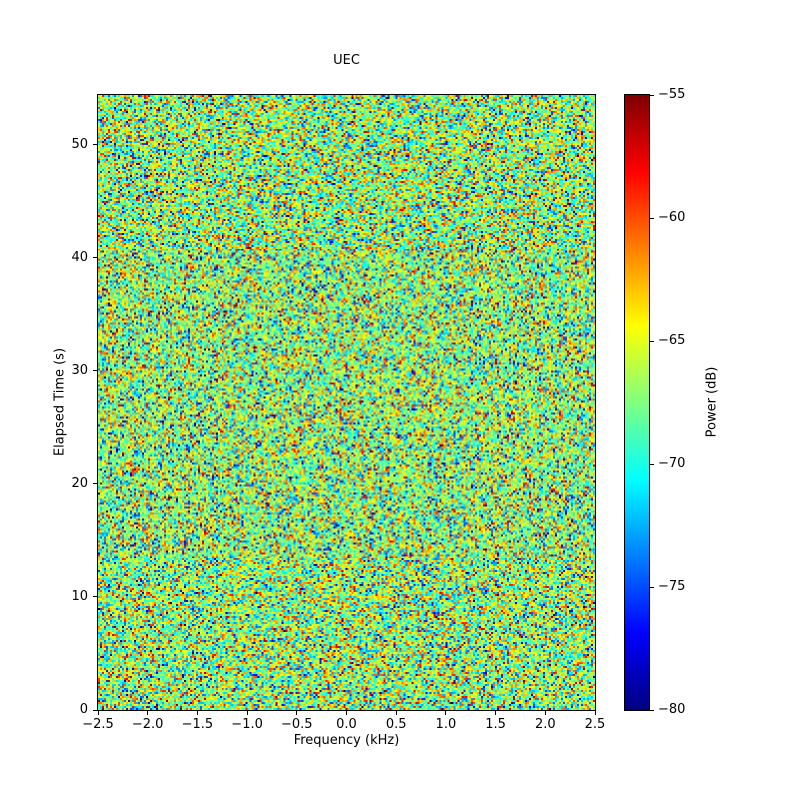  What do you see at coordinates (672, 217) in the screenshot?
I see `colorbar-tick-label: −60` at bounding box center [672, 217].